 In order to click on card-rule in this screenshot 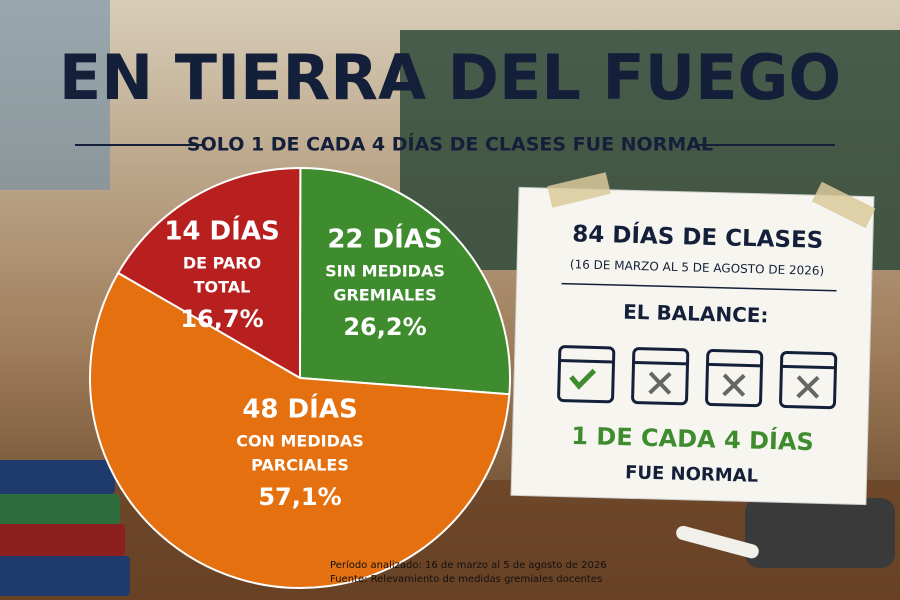, I will do `click(699, 287)`.